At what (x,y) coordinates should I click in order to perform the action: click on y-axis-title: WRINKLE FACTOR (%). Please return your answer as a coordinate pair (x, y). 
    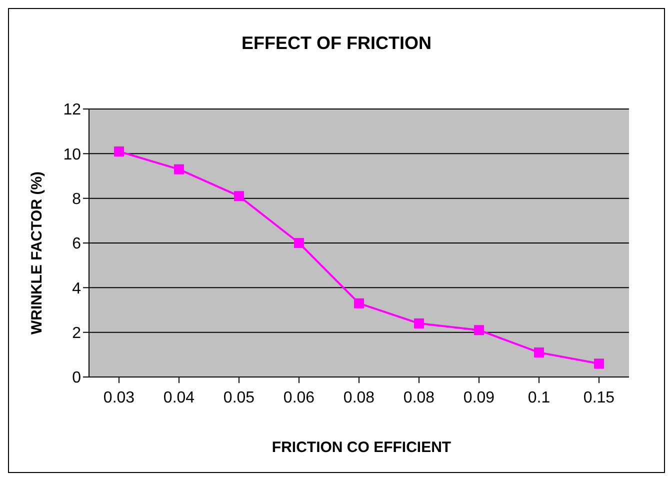
    Looking at the image, I should click on (37, 253).